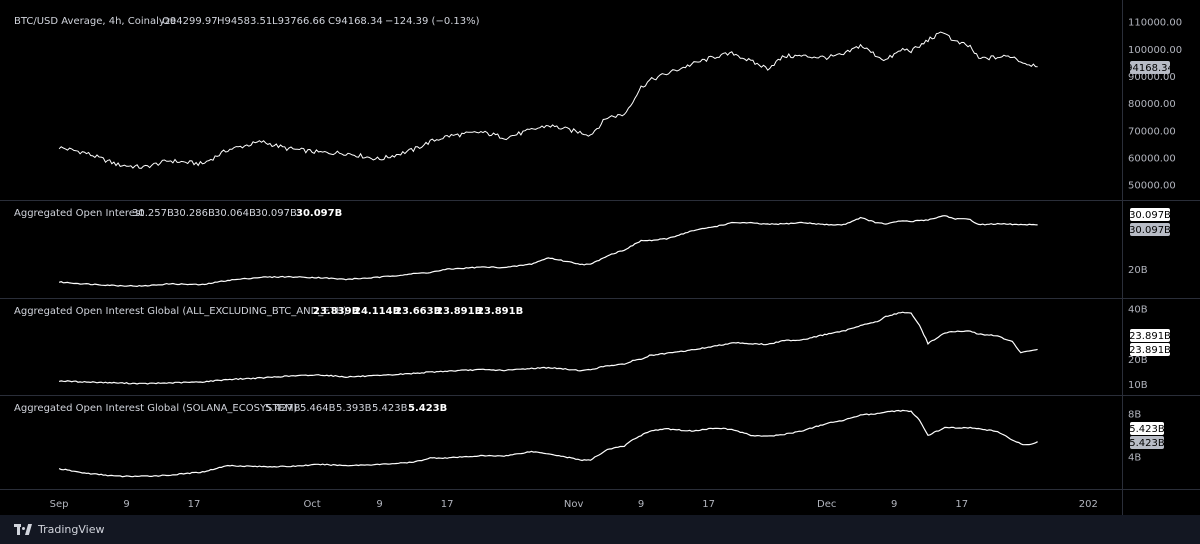  I want to click on footer-bar: TradingView, so click(600, 529).